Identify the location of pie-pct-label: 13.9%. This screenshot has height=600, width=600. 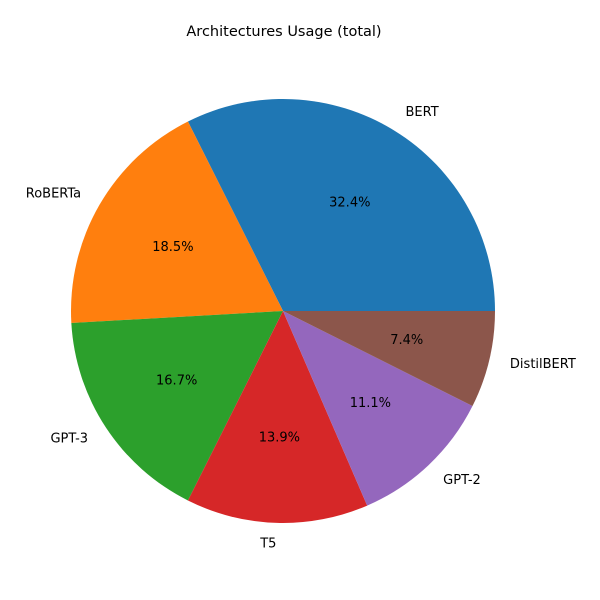
(279, 438).